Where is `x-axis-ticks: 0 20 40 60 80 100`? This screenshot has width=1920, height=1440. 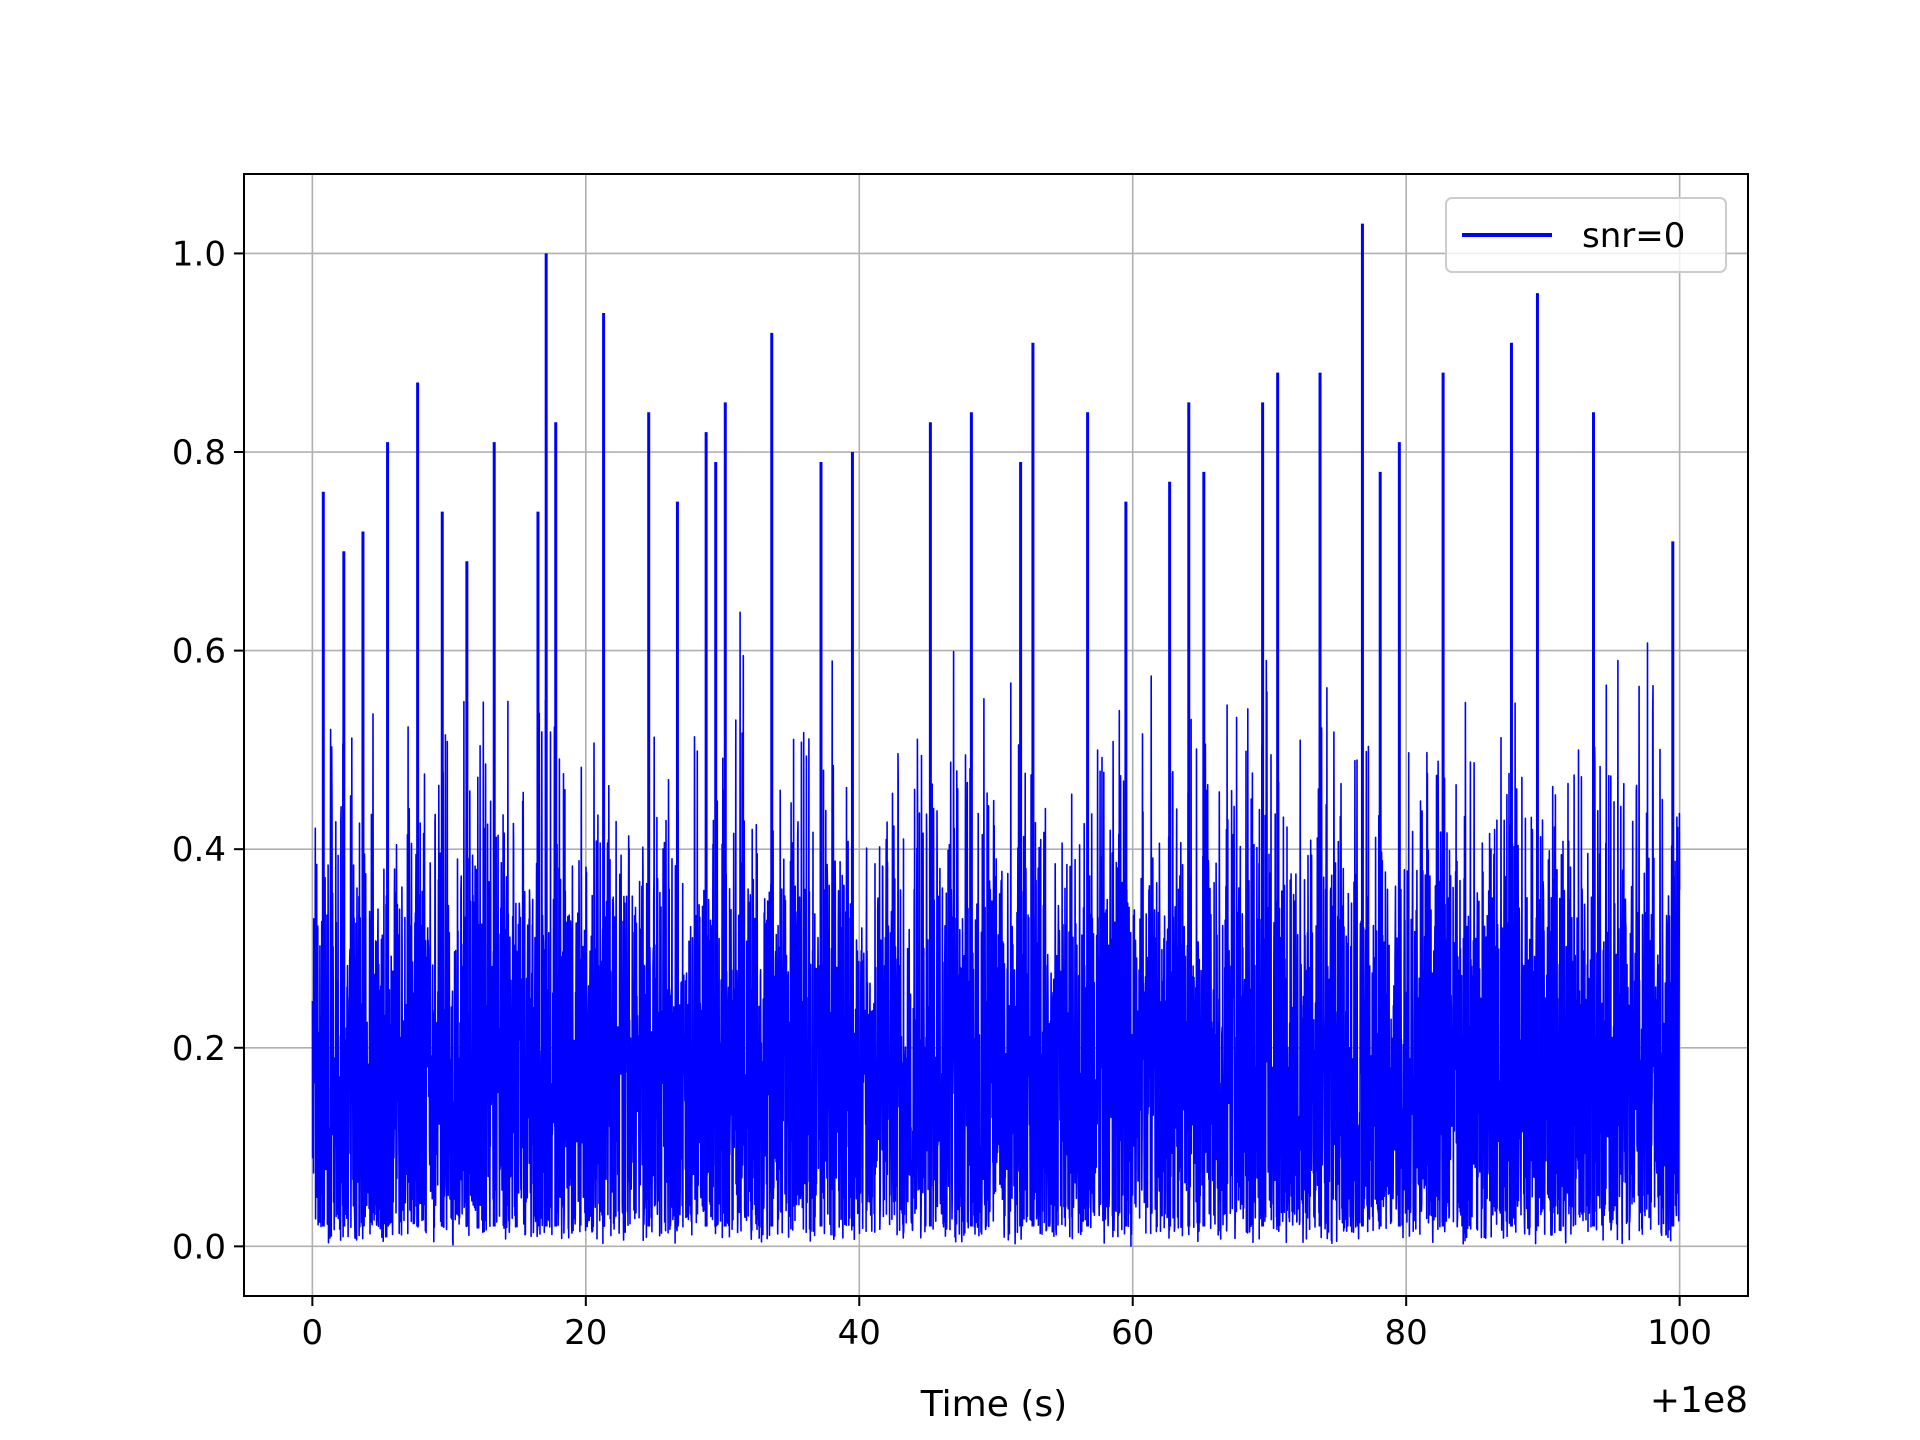
x-axis-ticks: 0 20 40 60 80 100 is located at coordinates (1007, 1324).